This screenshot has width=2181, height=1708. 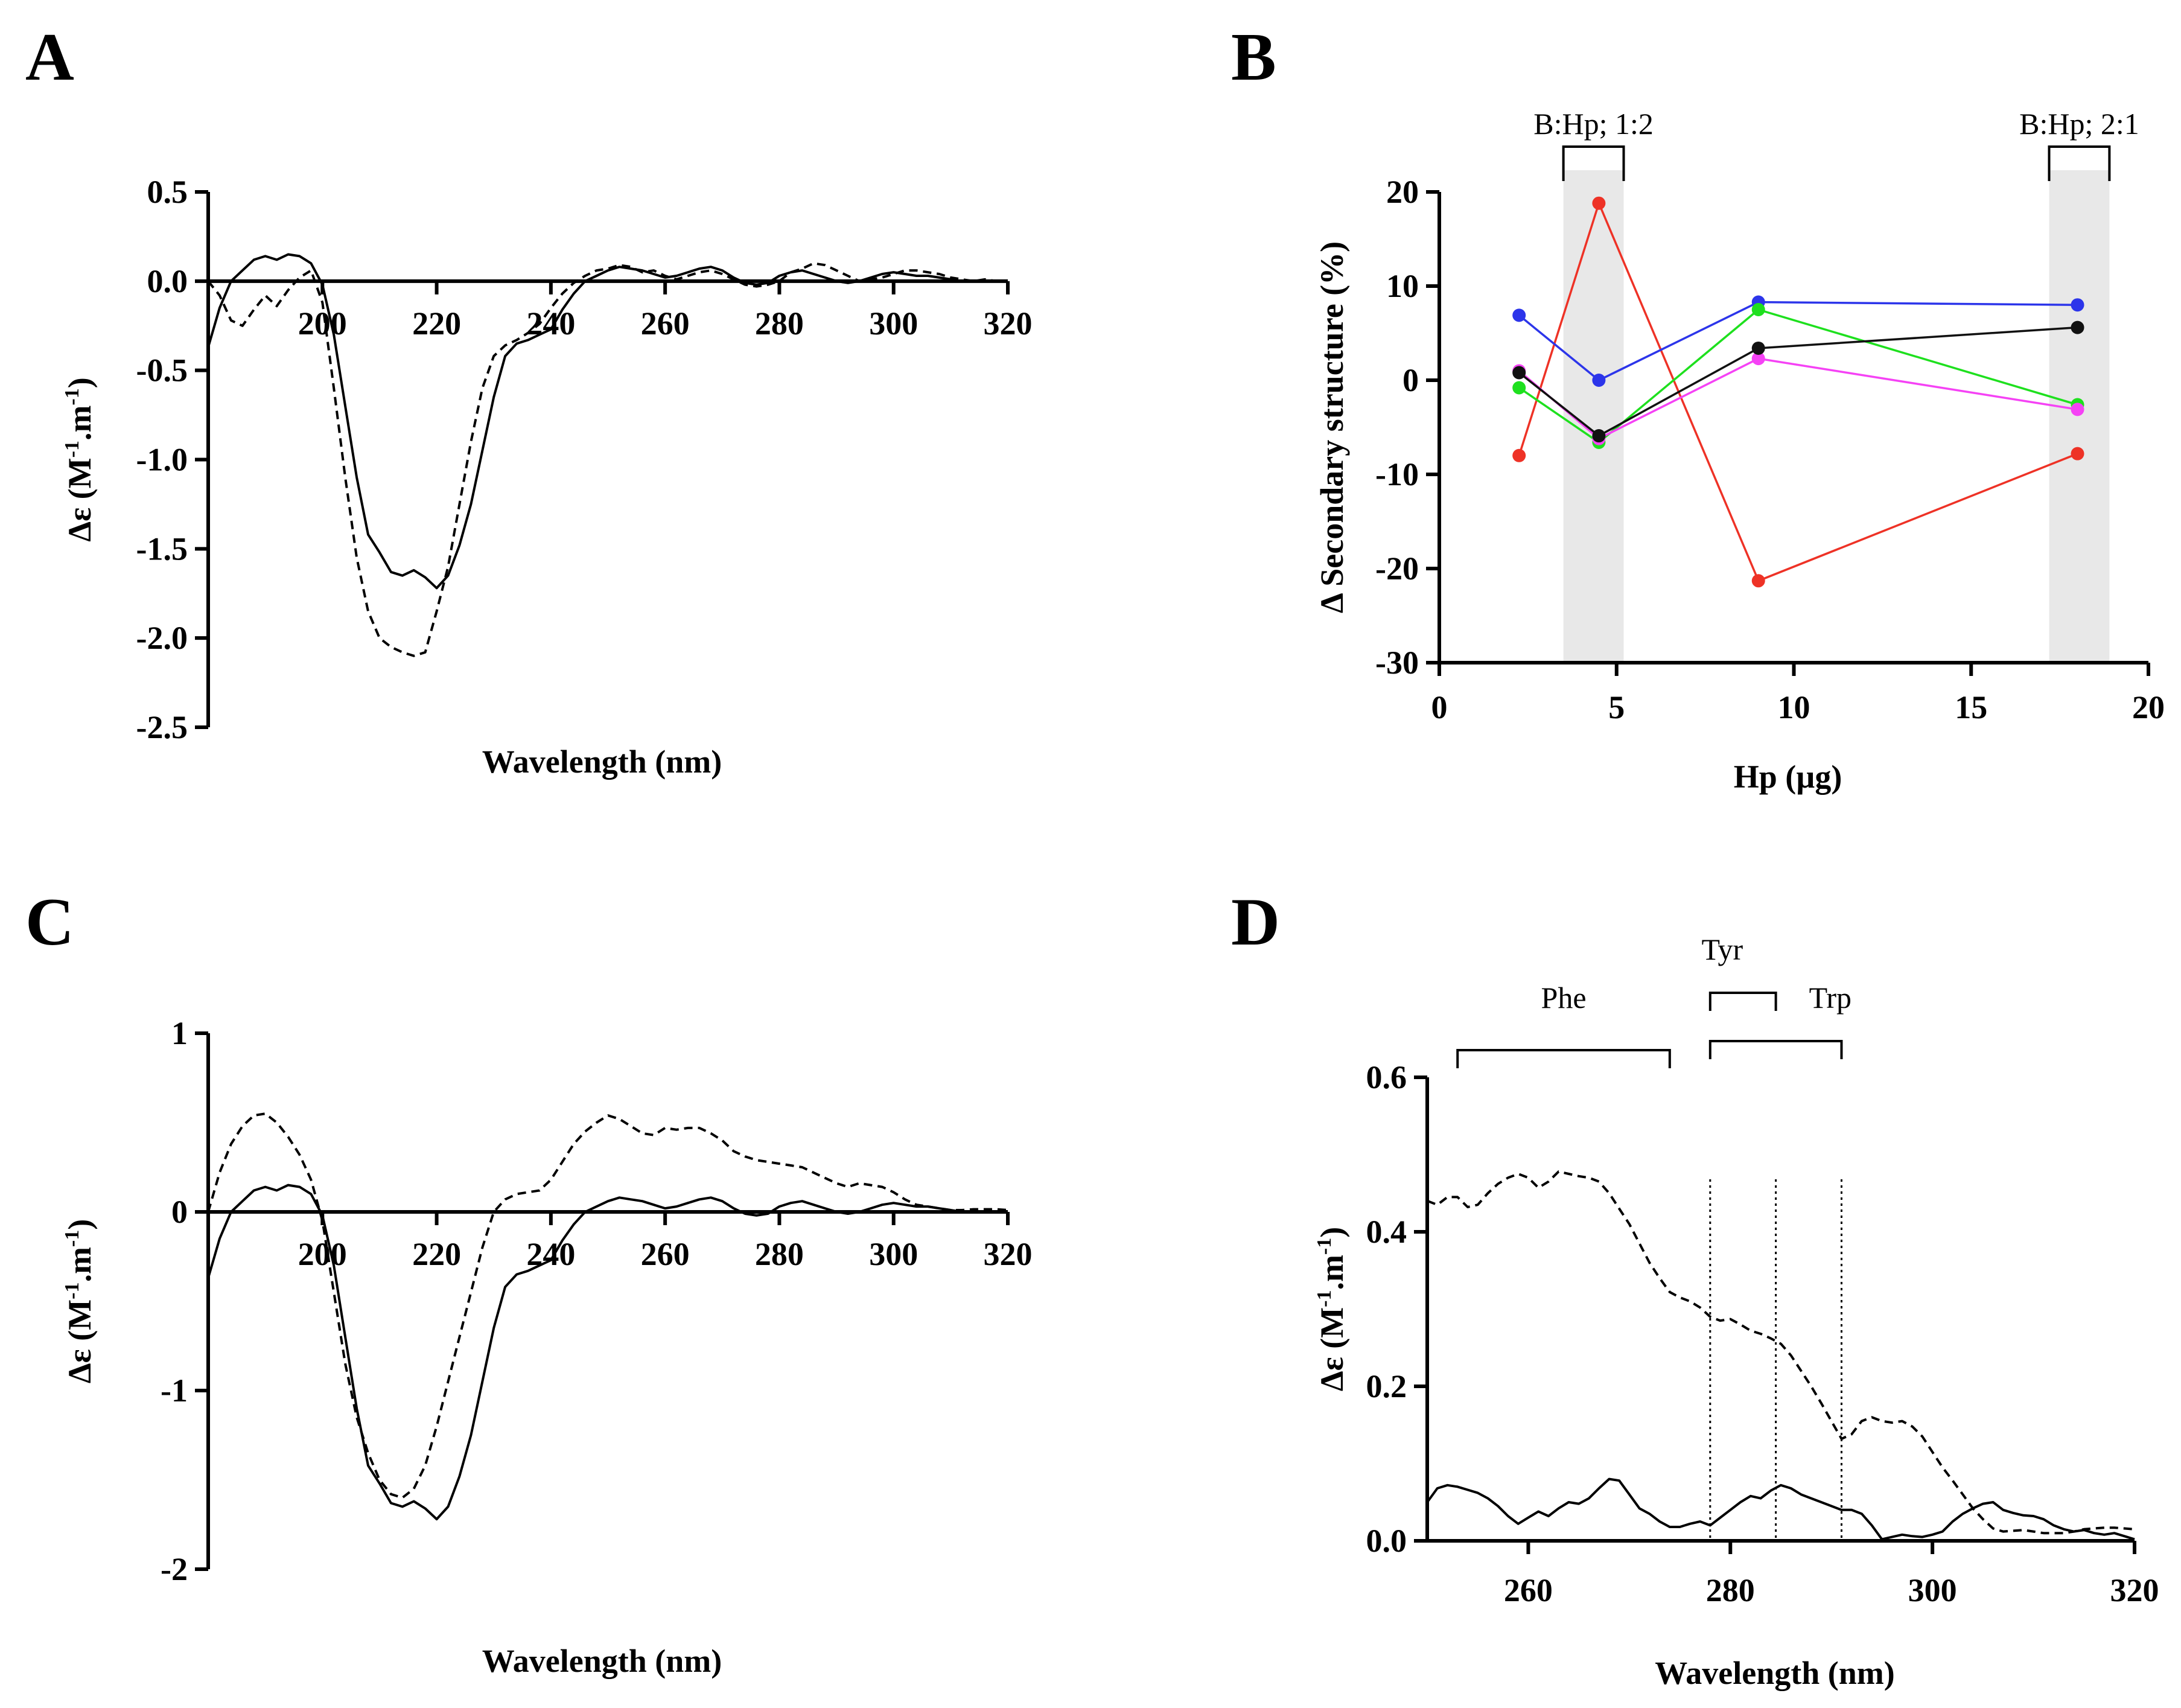 What do you see at coordinates (1722, 949) in the screenshot?
I see `region-label-tyr: Tyr` at bounding box center [1722, 949].